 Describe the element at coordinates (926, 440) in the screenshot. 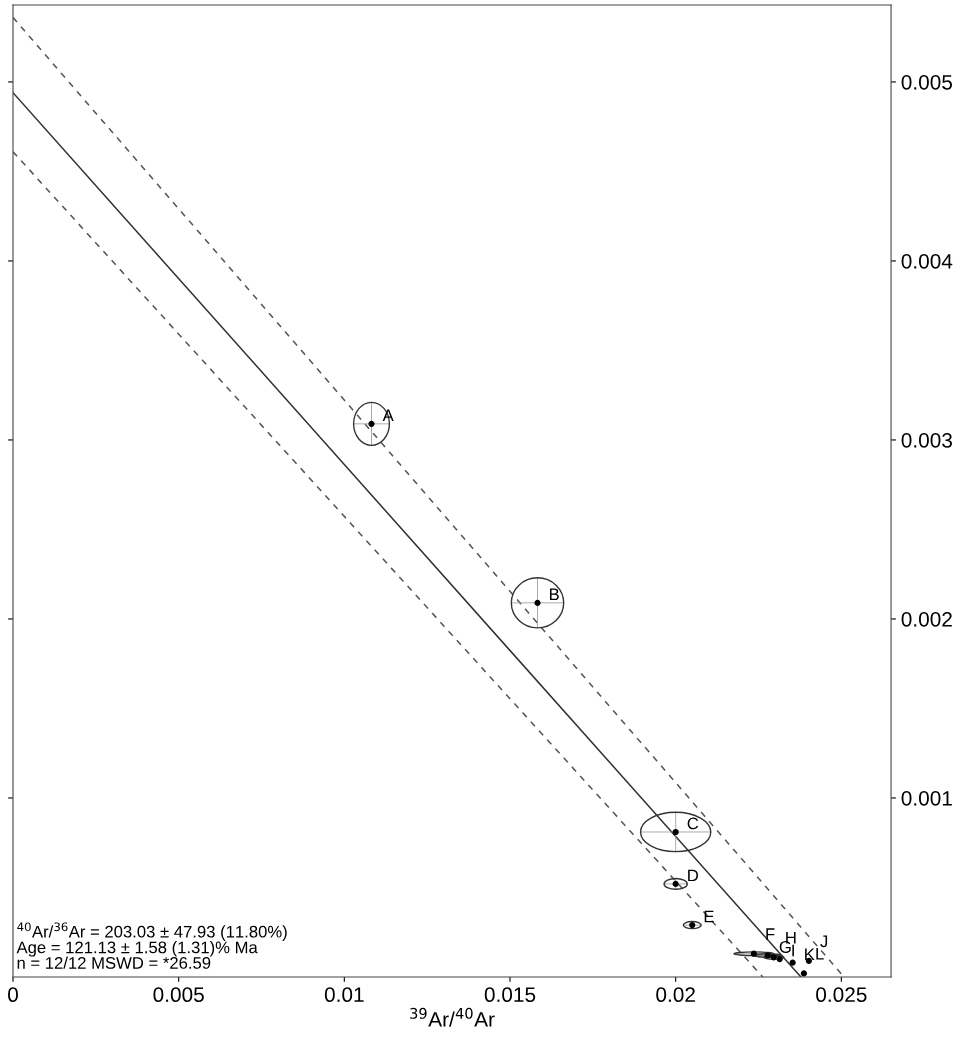

I see `y-tick-label: 0.003` at that location.